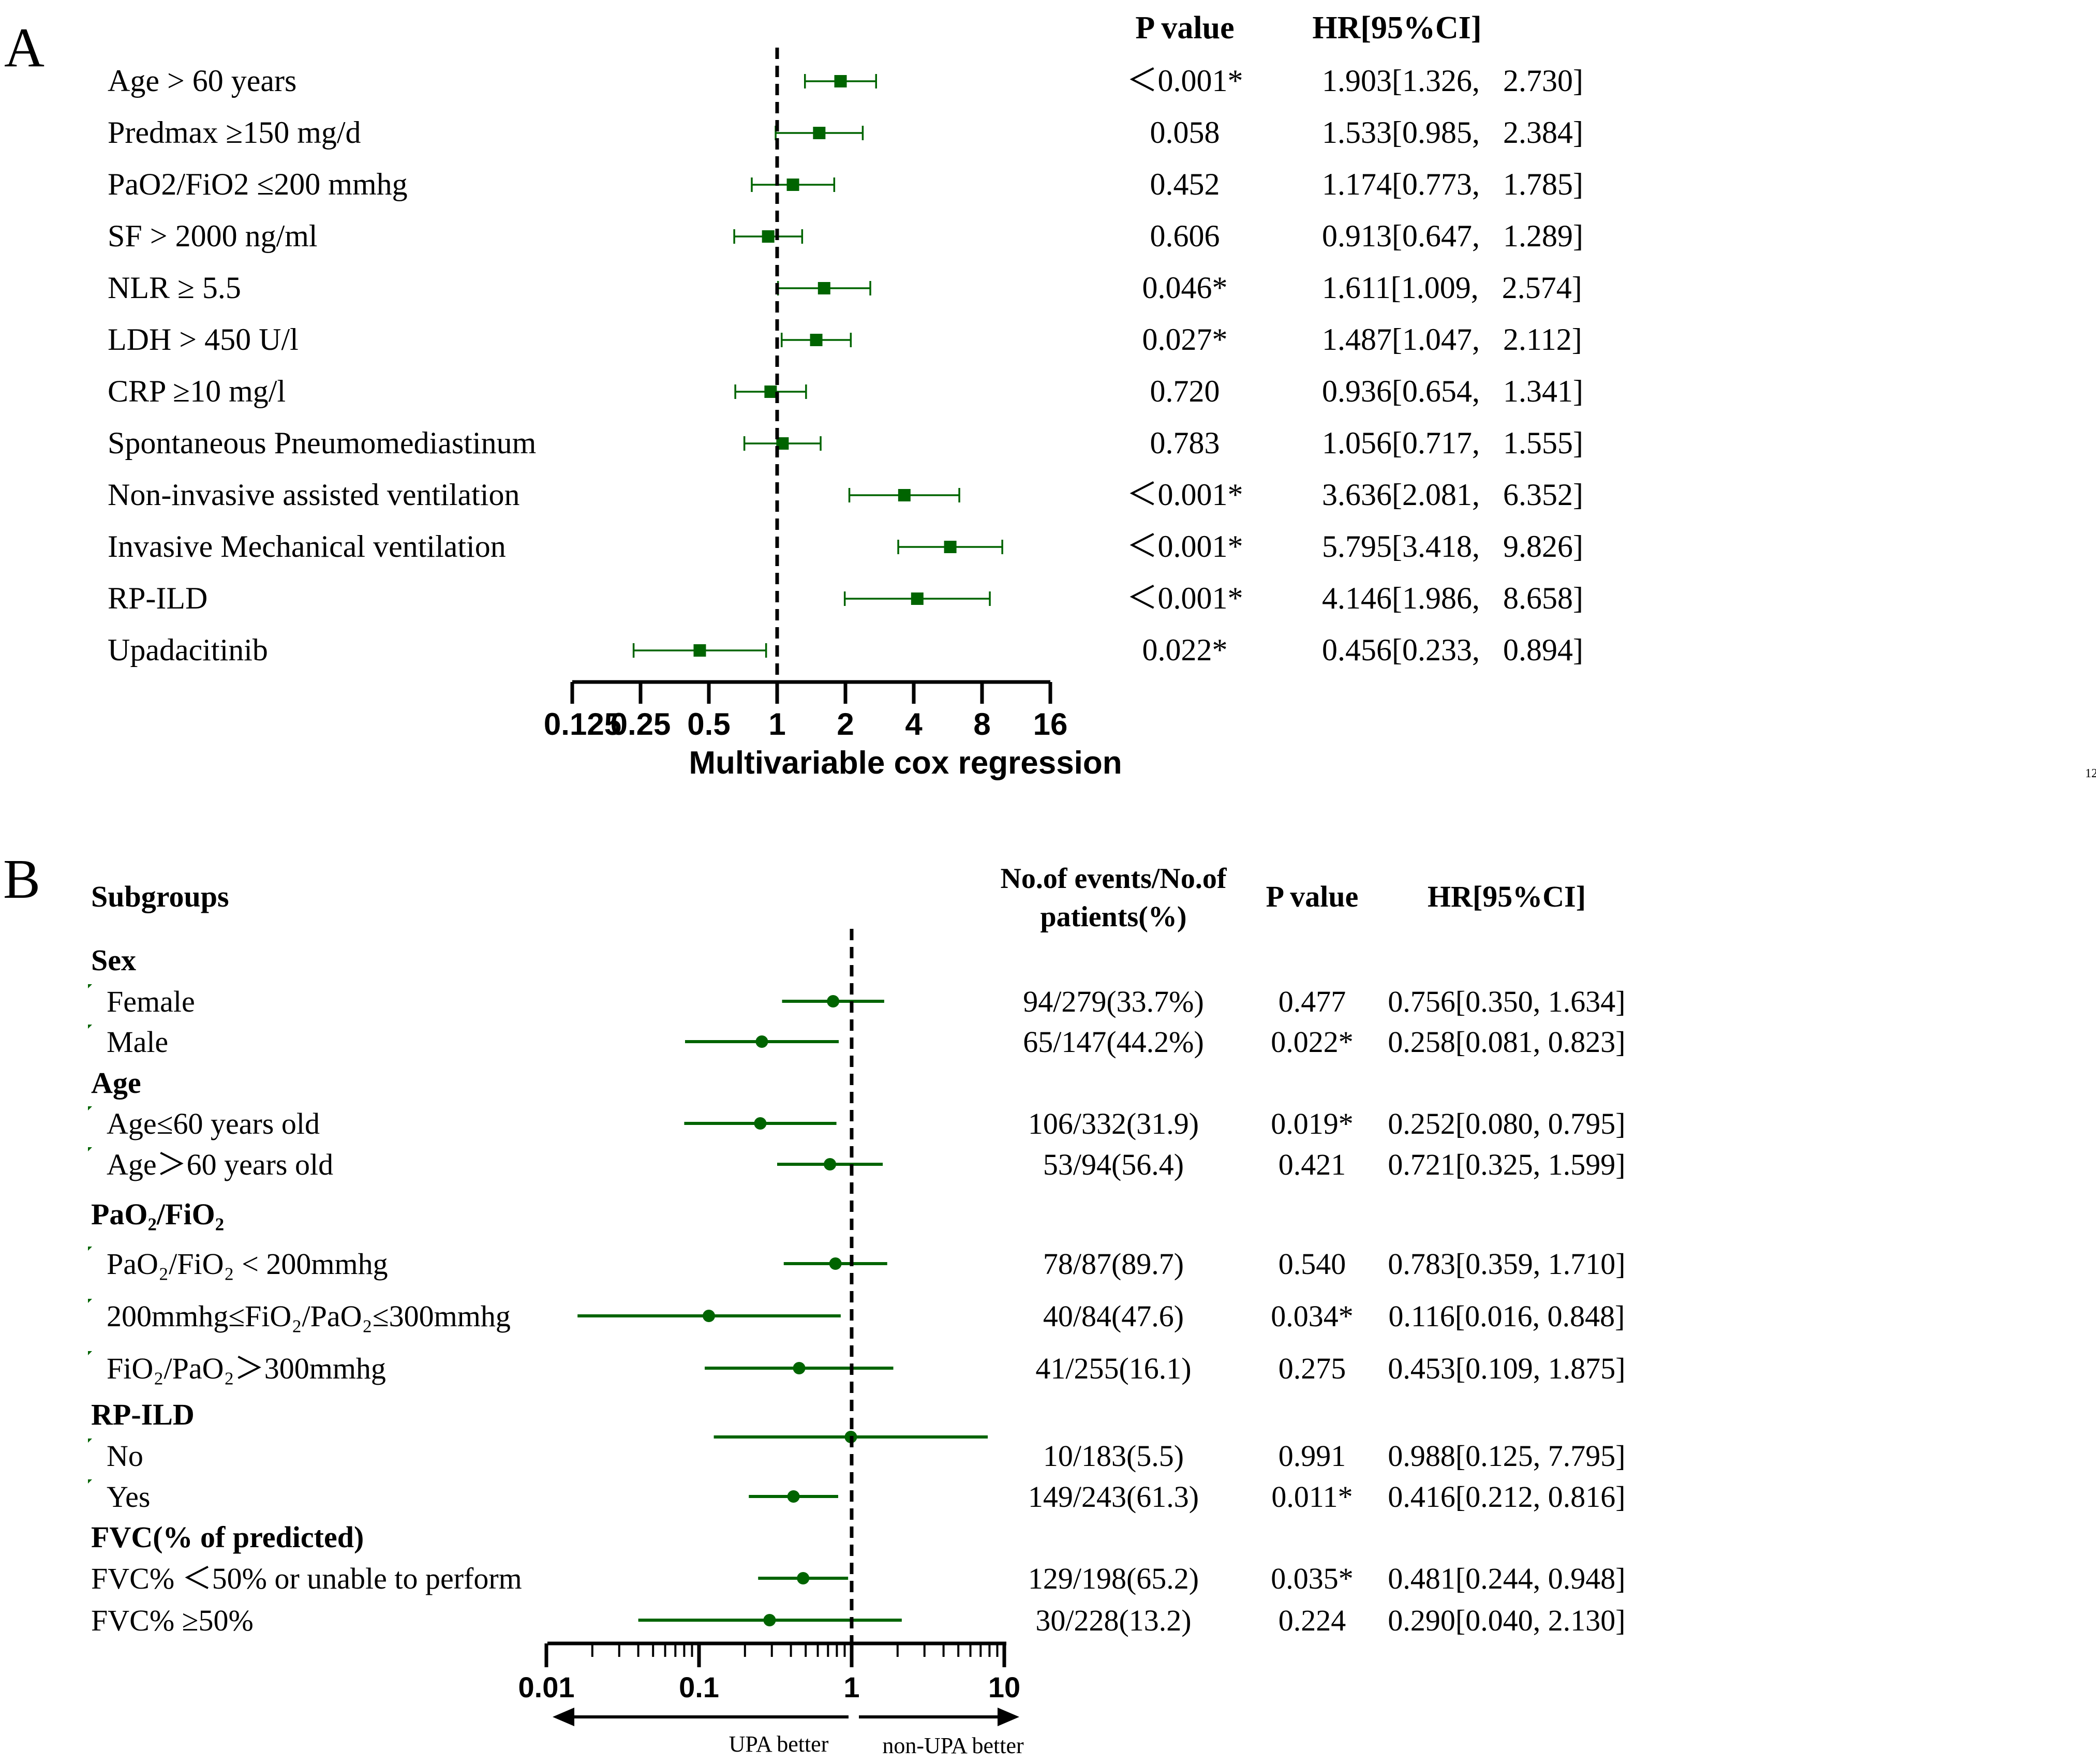 This screenshot has height=1764, width=2096. I want to click on panel-a-hr-ci: 0.456[0.233, 0.894], so click(1452, 650).